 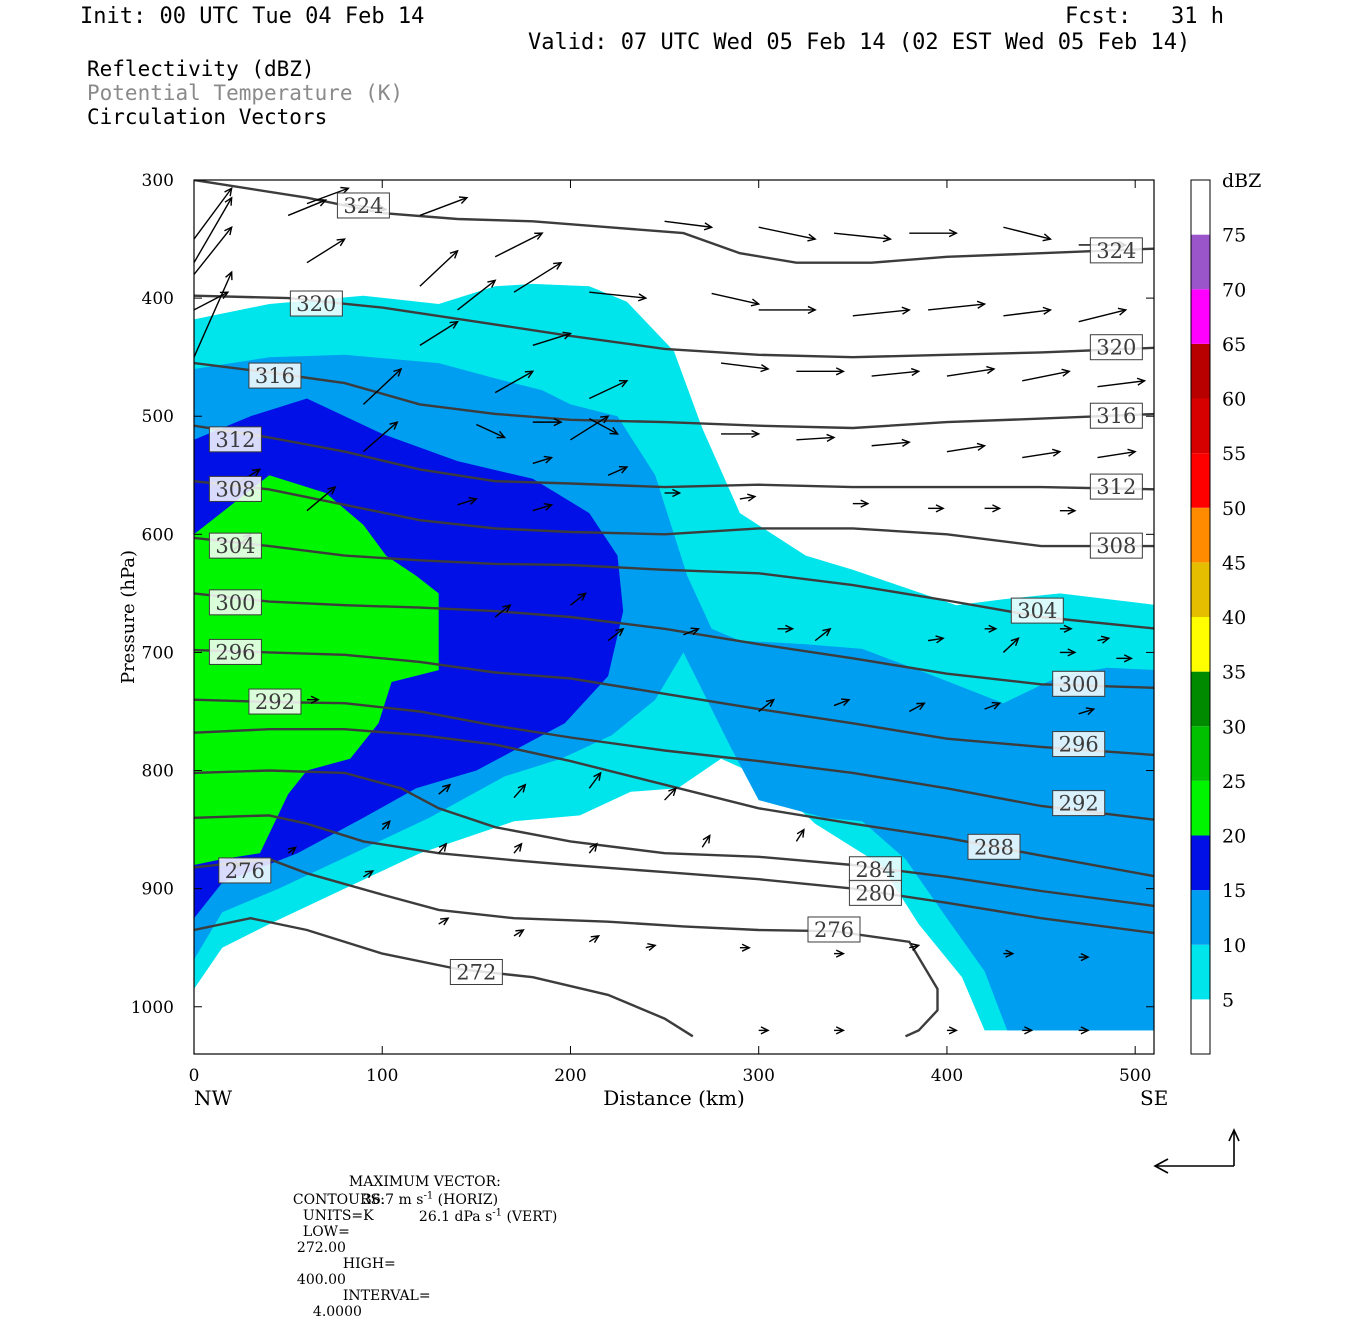 I want to click on colorbar-tick-label: 35, so click(x=1234, y=673).